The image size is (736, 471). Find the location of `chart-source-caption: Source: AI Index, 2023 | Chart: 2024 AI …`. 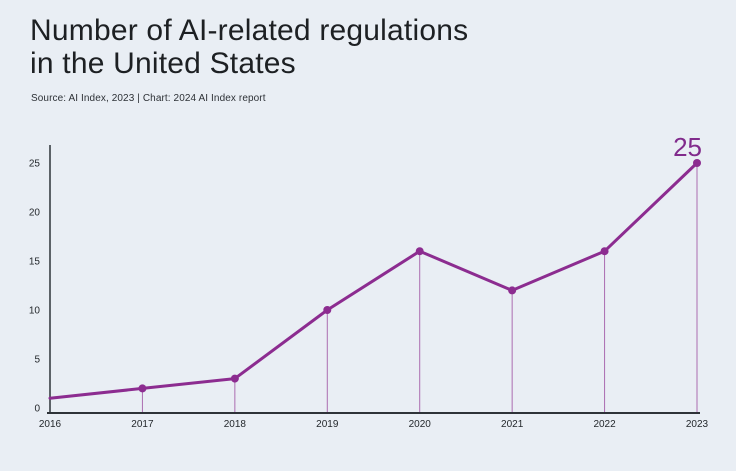

chart-source-caption: Source: AI Index, 2023 | Chart: 2024 AI … is located at coordinates (148, 98).